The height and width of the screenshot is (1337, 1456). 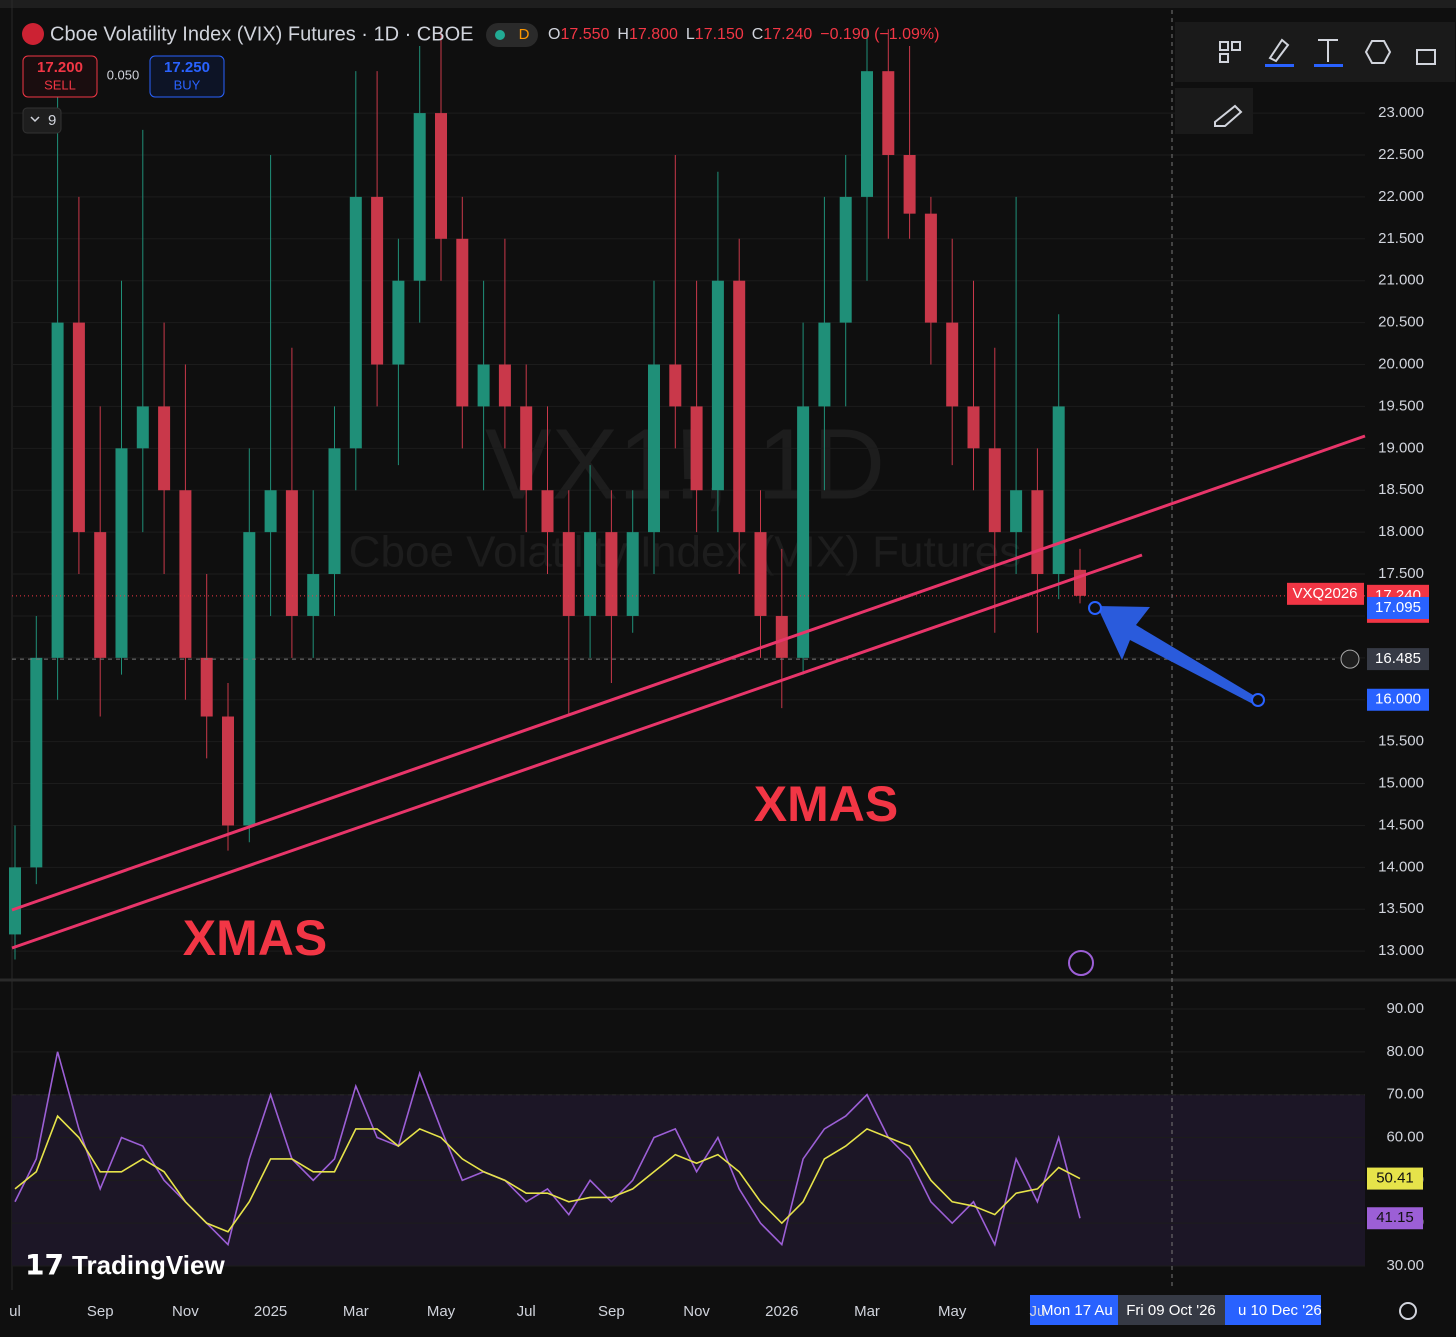 I want to click on alert-icon, so click(x=1081, y=963).